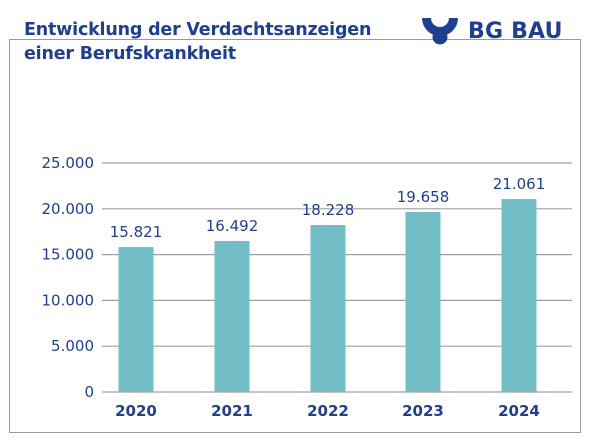  I want to click on y-tick-label-5000: 5.000, so click(72, 346).